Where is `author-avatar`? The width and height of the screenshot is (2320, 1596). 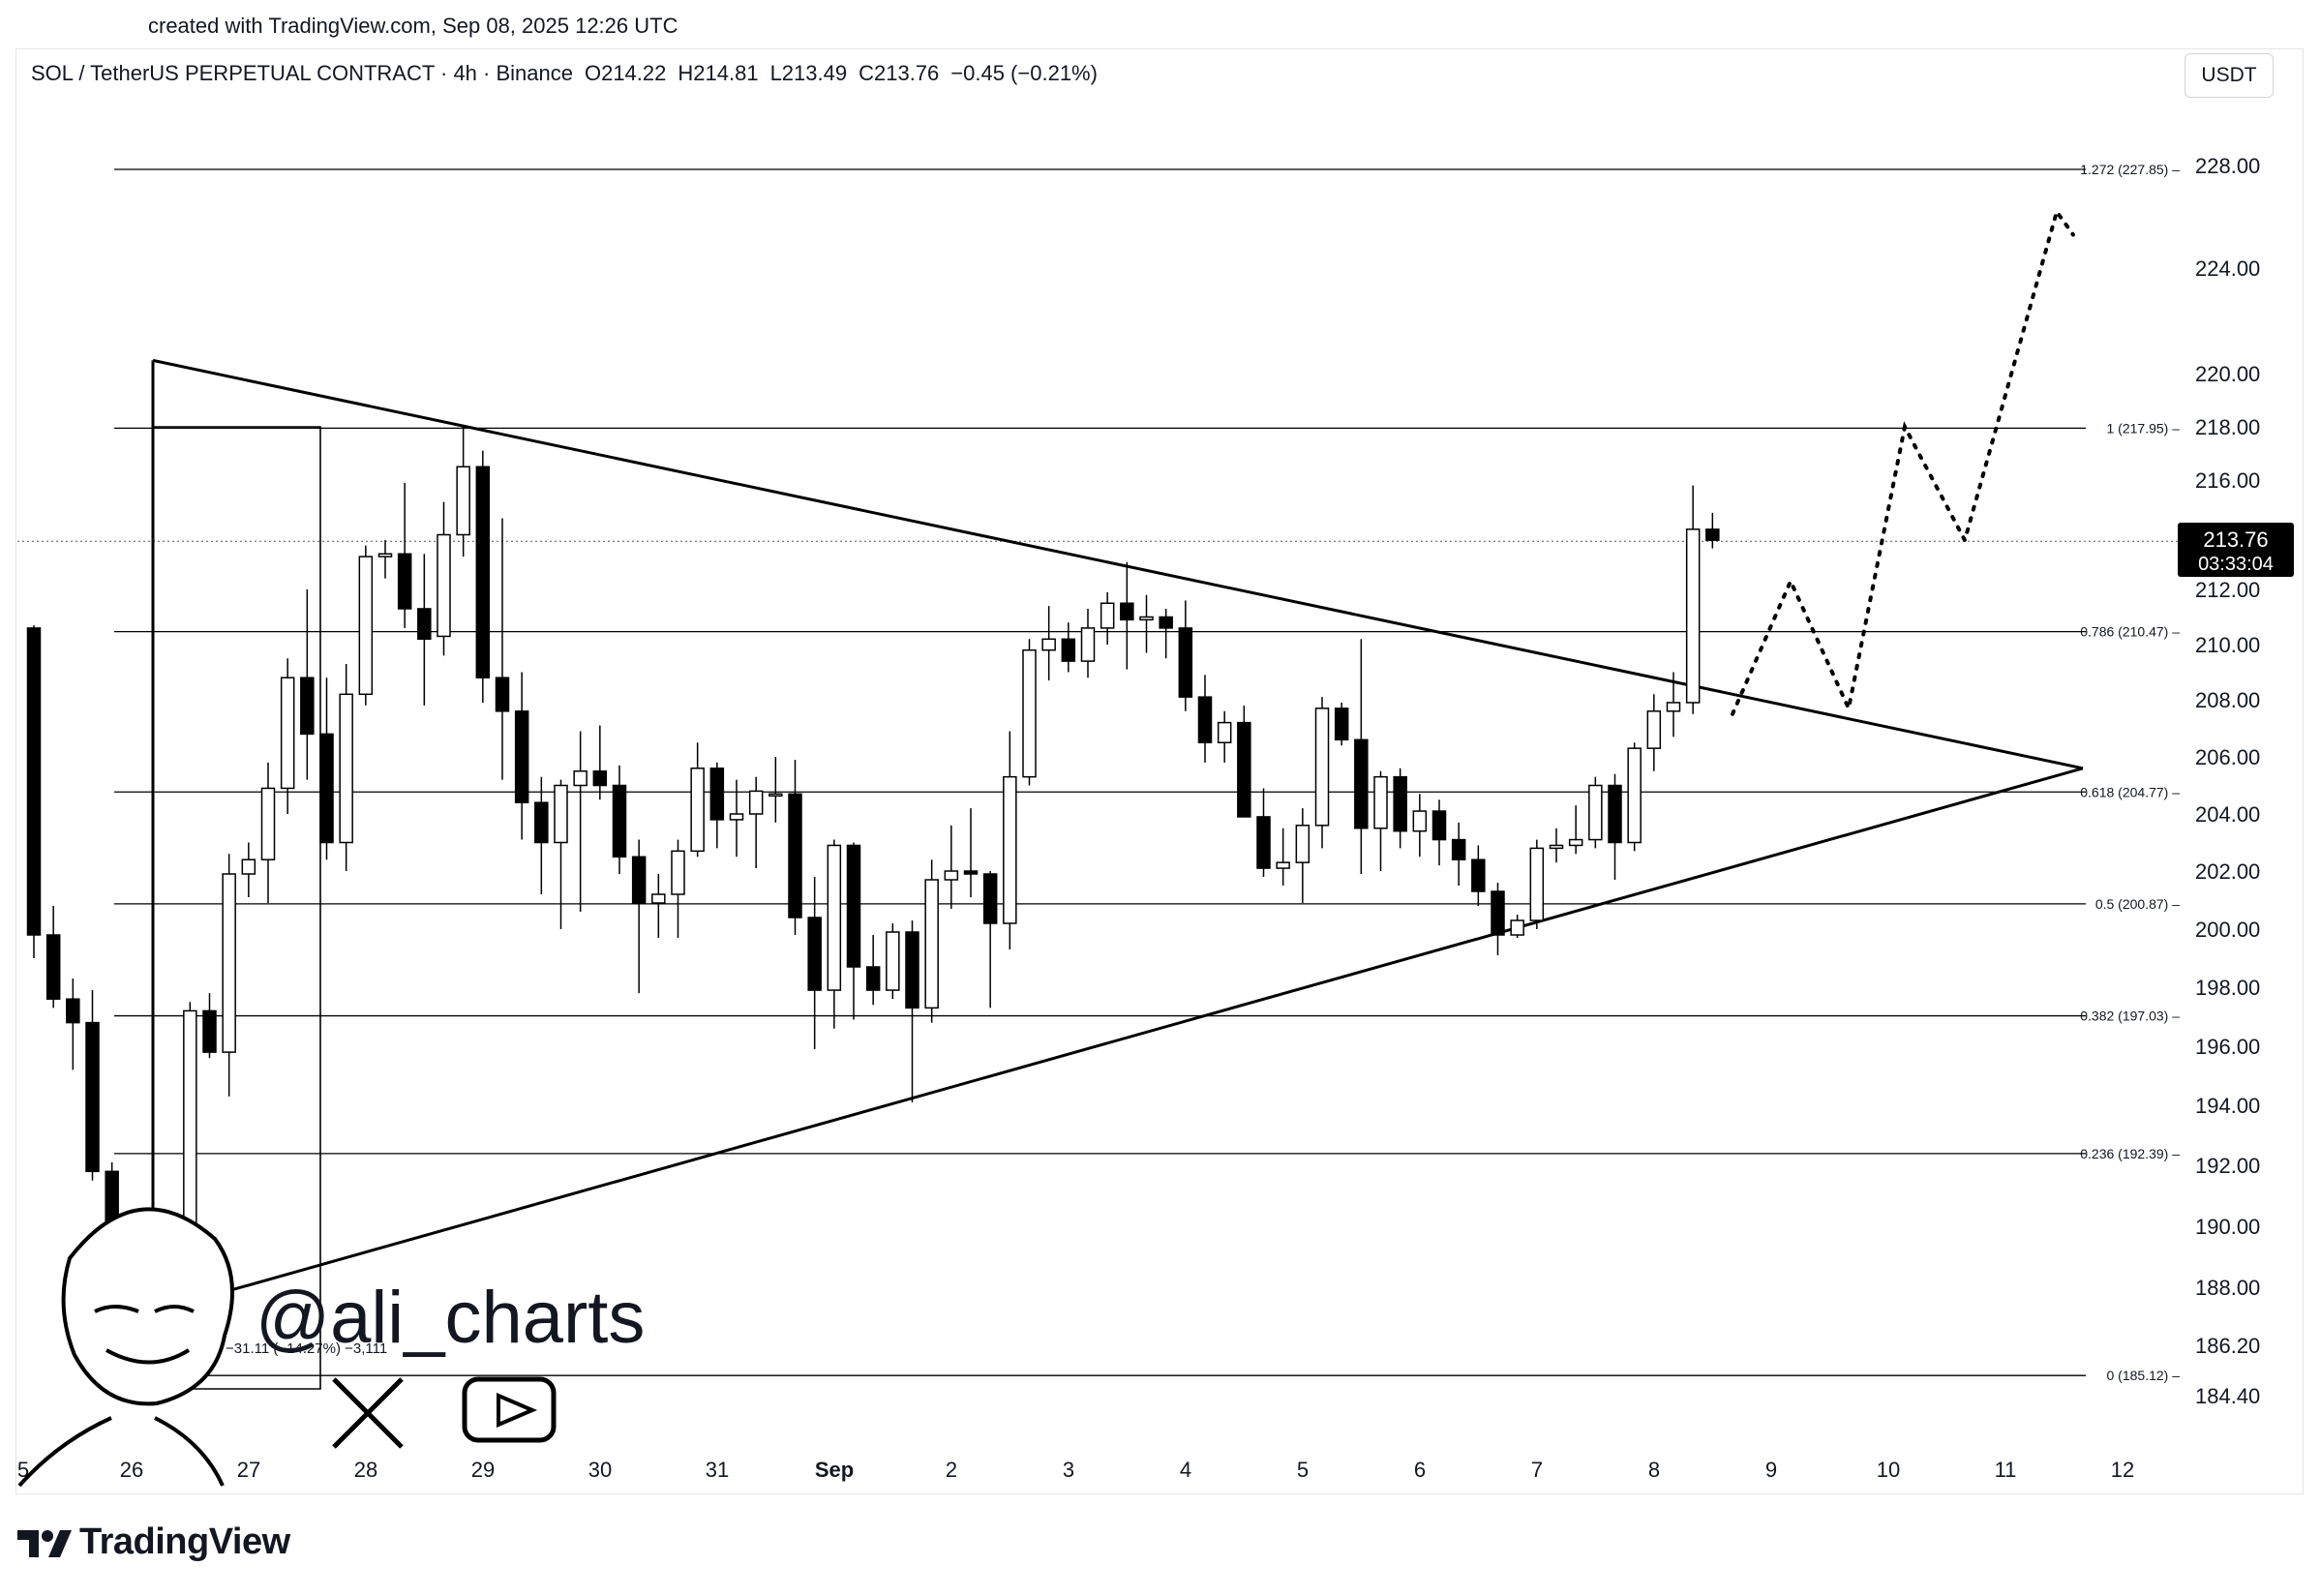
author-avatar is located at coordinates (125, 1347).